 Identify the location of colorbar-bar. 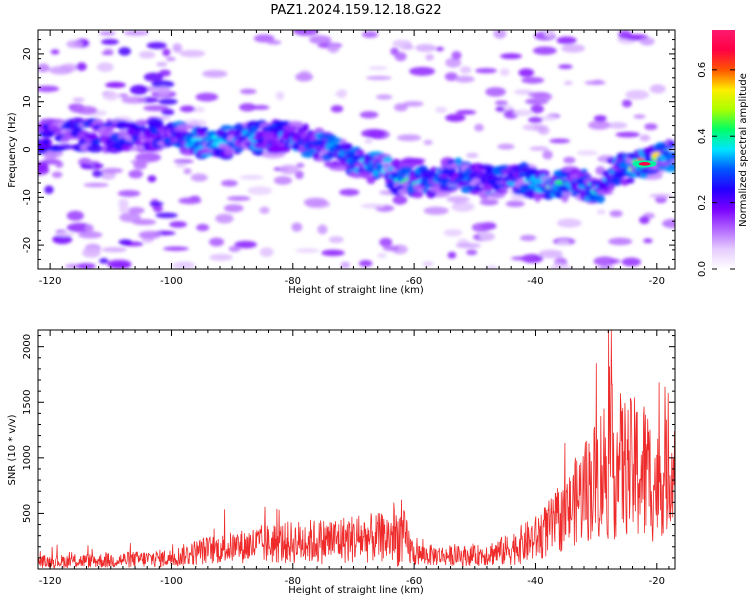
(723, 149).